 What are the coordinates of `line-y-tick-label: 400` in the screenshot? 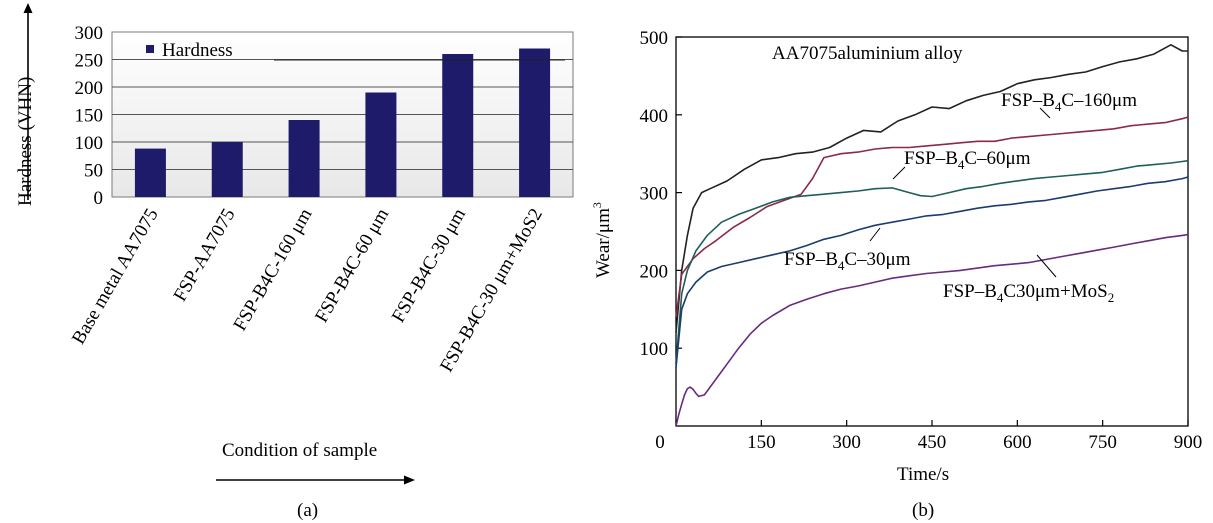 It's located at (654, 116).